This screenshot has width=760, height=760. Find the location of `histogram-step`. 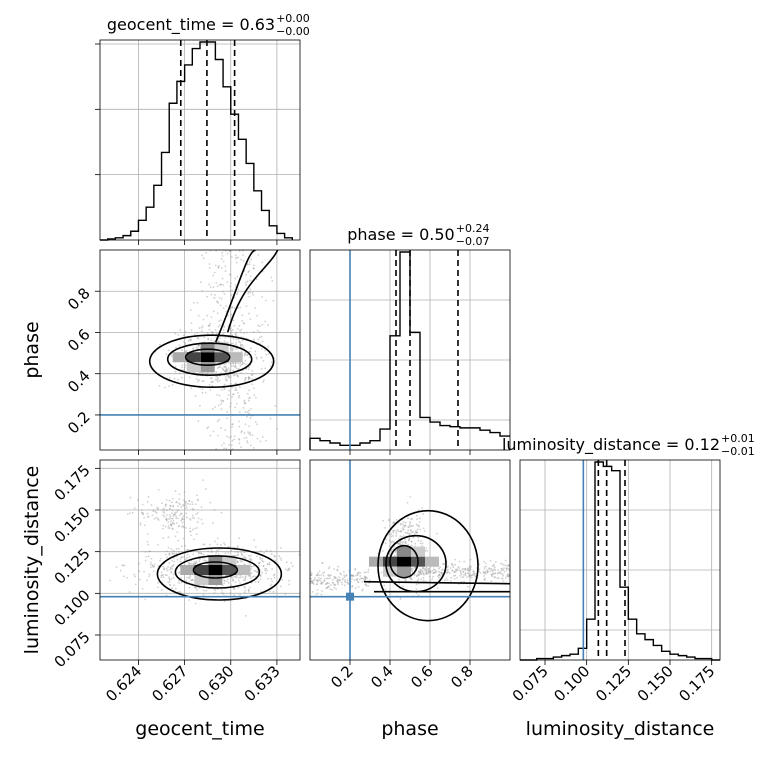

histogram-step is located at coordinates (197, 141).